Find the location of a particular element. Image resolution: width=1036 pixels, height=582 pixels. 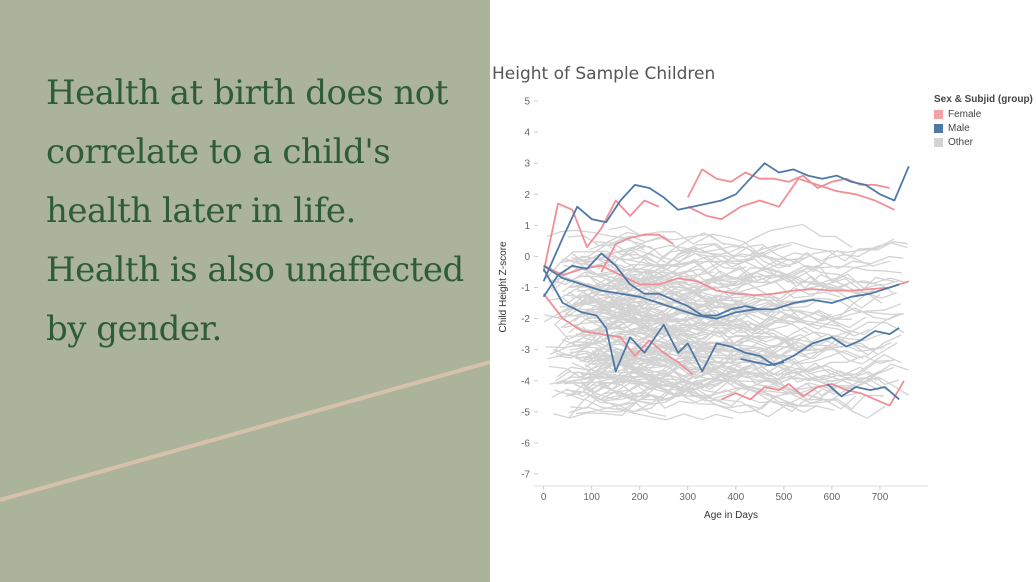

y-tick-label: 2 is located at coordinates (527, 195).